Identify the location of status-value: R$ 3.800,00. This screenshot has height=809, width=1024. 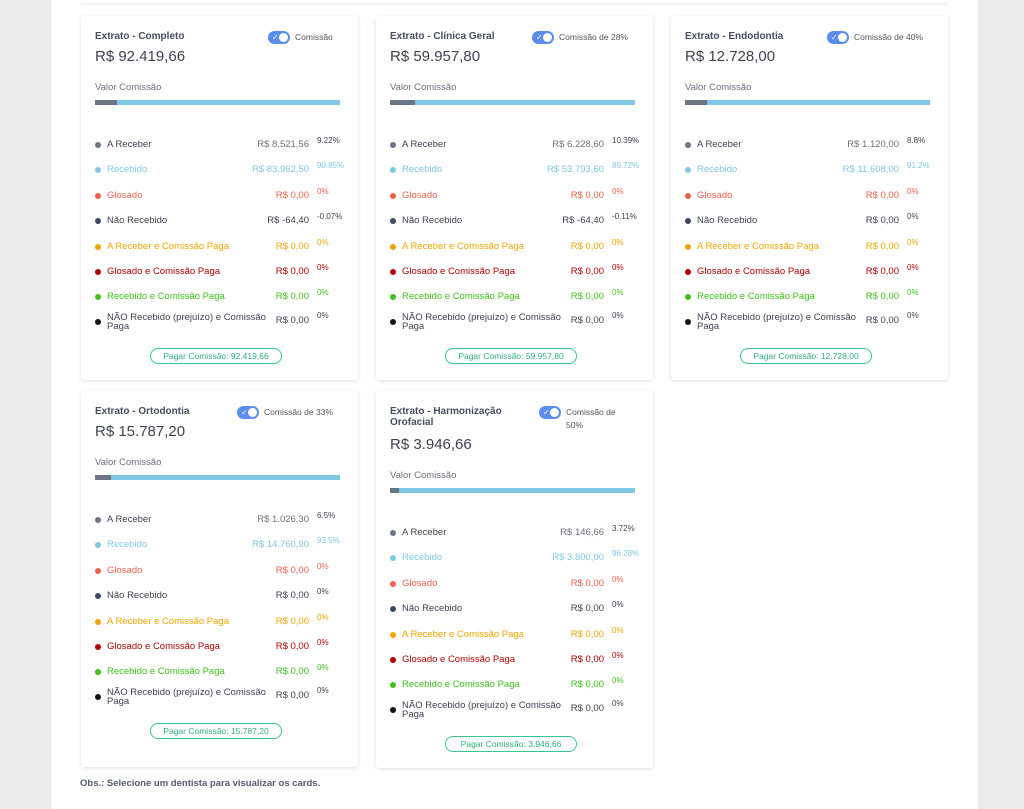
(578, 558).